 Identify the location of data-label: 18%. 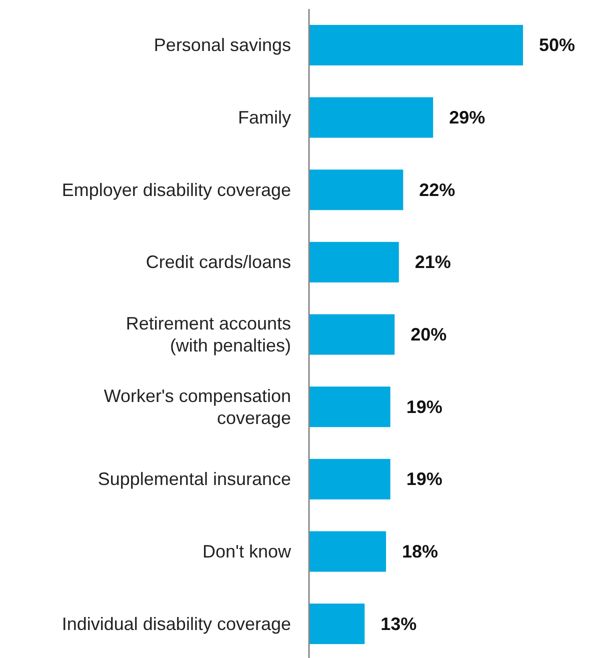
(420, 552).